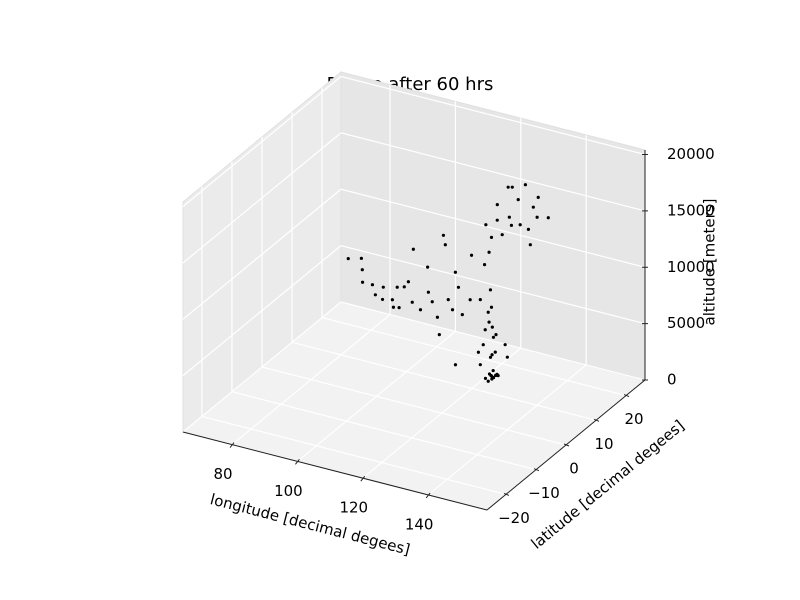 The height and width of the screenshot is (600, 800). What do you see at coordinates (514, 518) in the screenshot?
I see `y-tick-label: −20` at bounding box center [514, 518].